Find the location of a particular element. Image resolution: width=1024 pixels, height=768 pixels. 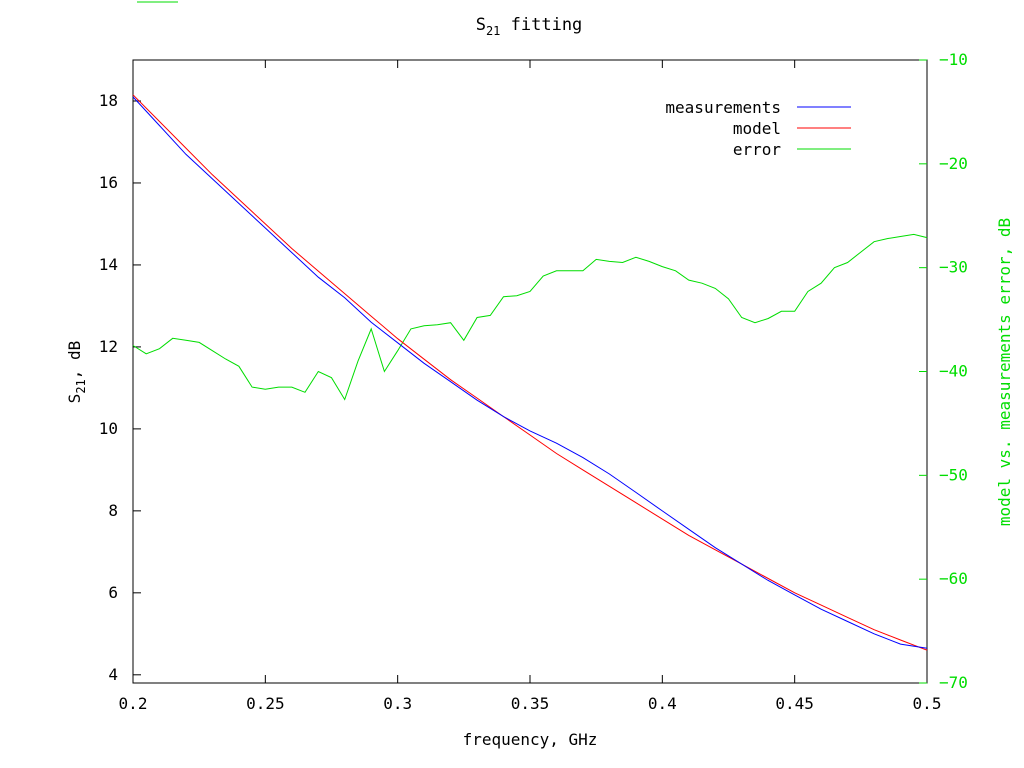

legend-label-model: model is located at coordinates (757, 128).